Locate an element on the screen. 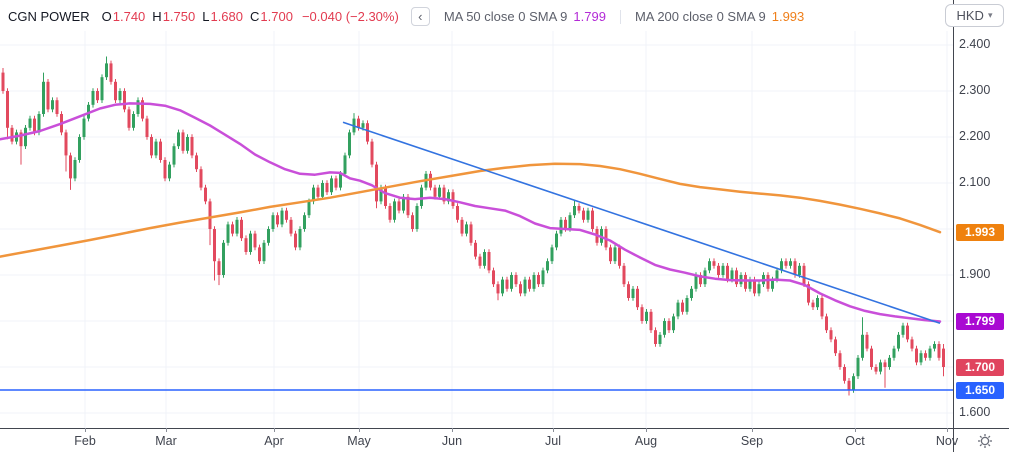  time-axis-border is located at coordinates (504, 428).